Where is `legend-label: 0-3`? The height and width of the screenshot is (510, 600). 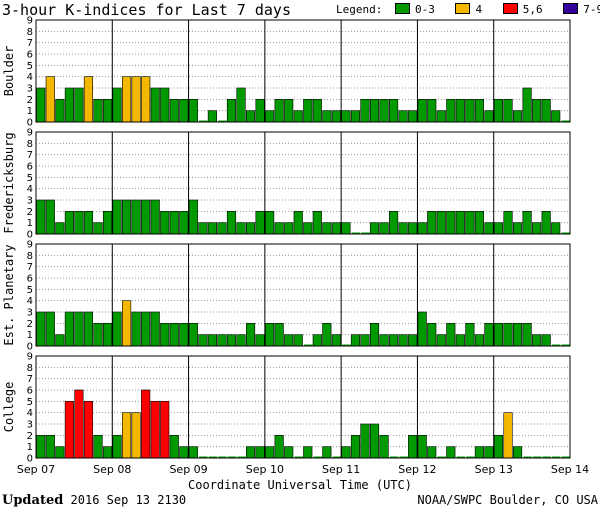
legend-label: 0-3 is located at coordinates (424, 9).